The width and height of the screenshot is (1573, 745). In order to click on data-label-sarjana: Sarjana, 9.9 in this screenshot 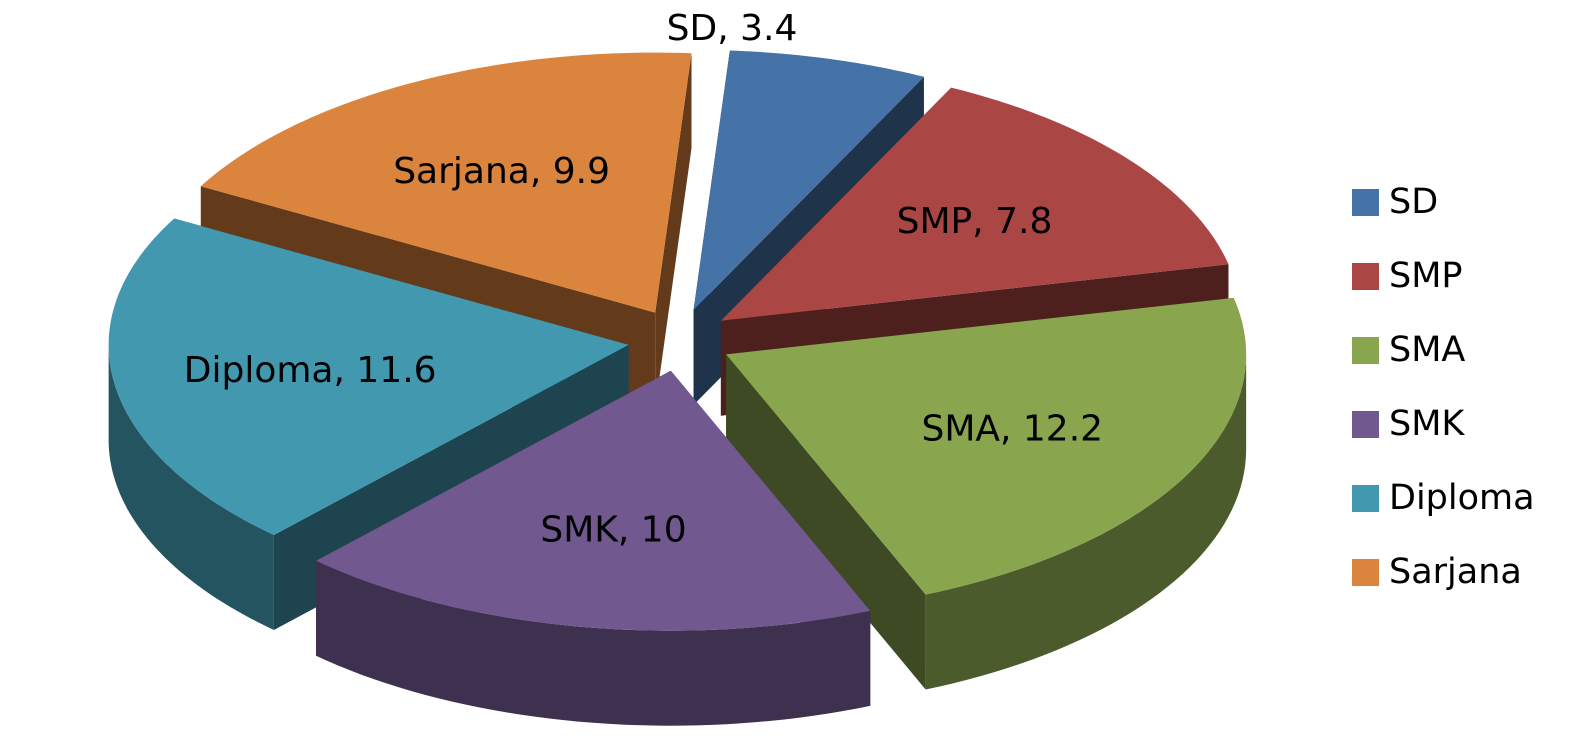, I will do `click(501, 171)`.